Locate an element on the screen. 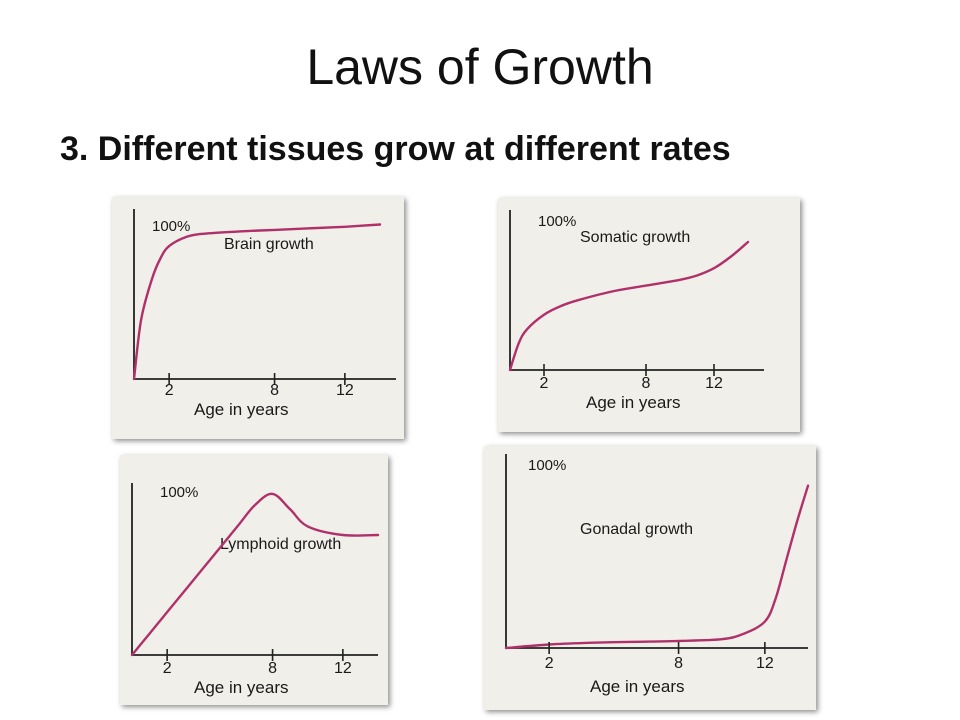 The height and width of the screenshot is (720, 960). chart-title: Lymphoid growth is located at coordinates (280, 544).